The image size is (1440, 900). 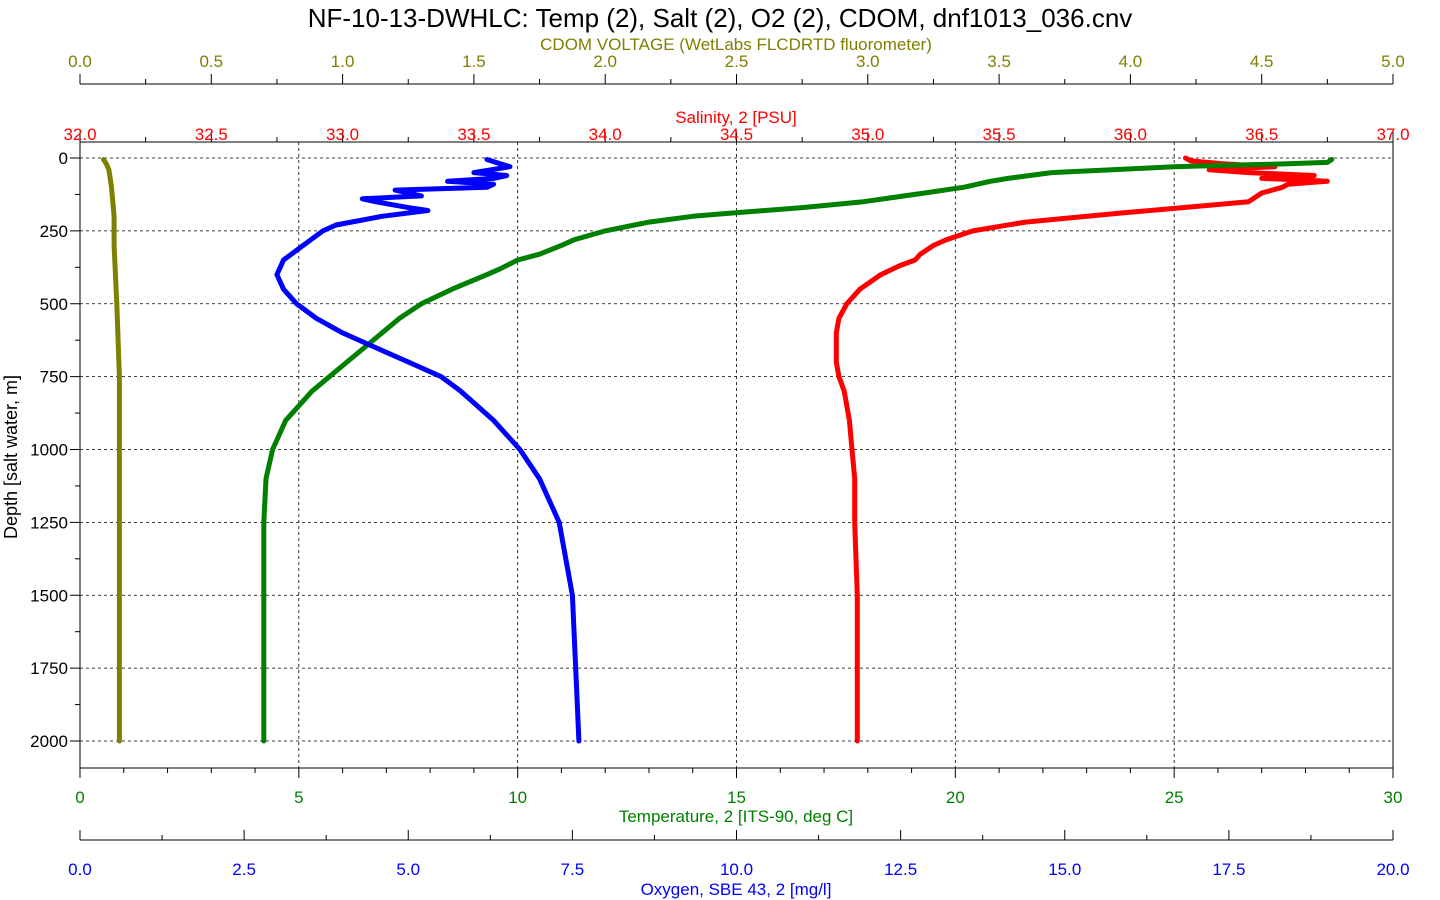 What do you see at coordinates (739, 854) in the screenshot?
I see `oxygen-axis: 0.0 2.5 5.0 7.5 10.0 12.5 15.0 17.5 20.0` at bounding box center [739, 854].